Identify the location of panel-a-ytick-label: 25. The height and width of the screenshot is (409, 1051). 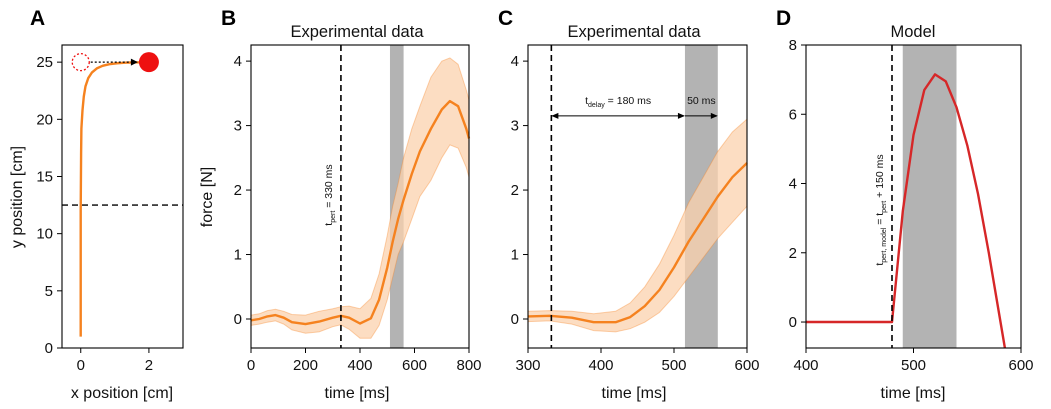
(44, 62).